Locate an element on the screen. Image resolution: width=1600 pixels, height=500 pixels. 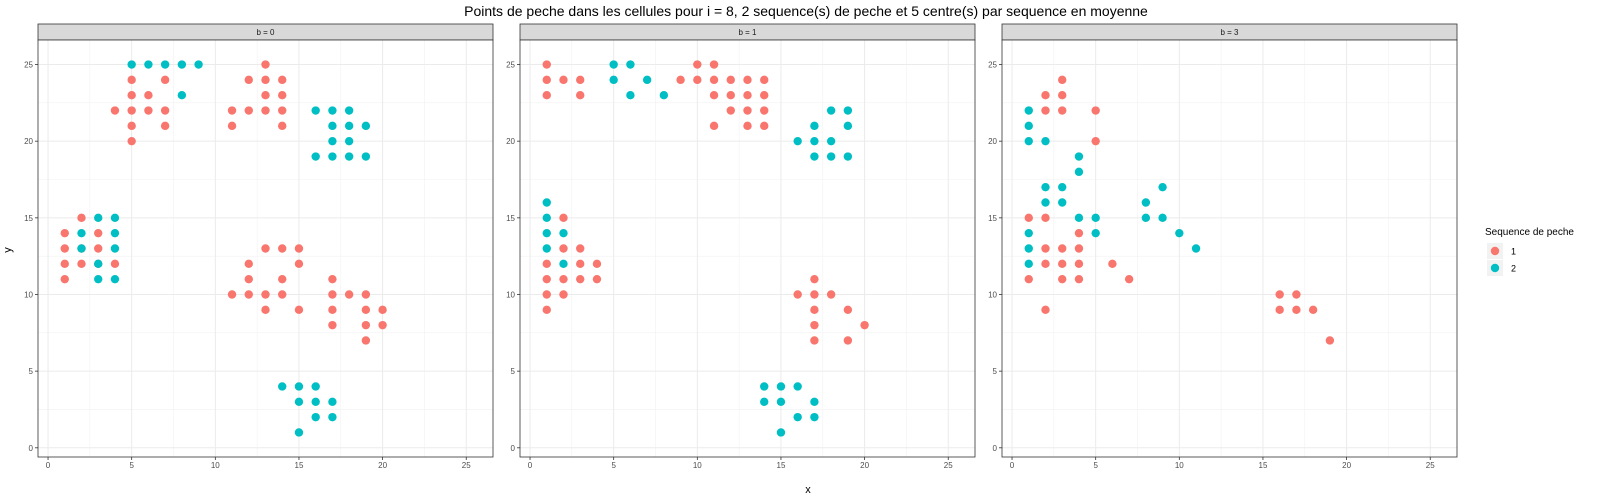
legend-key-label: 1 is located at coordinates (1513, 252).